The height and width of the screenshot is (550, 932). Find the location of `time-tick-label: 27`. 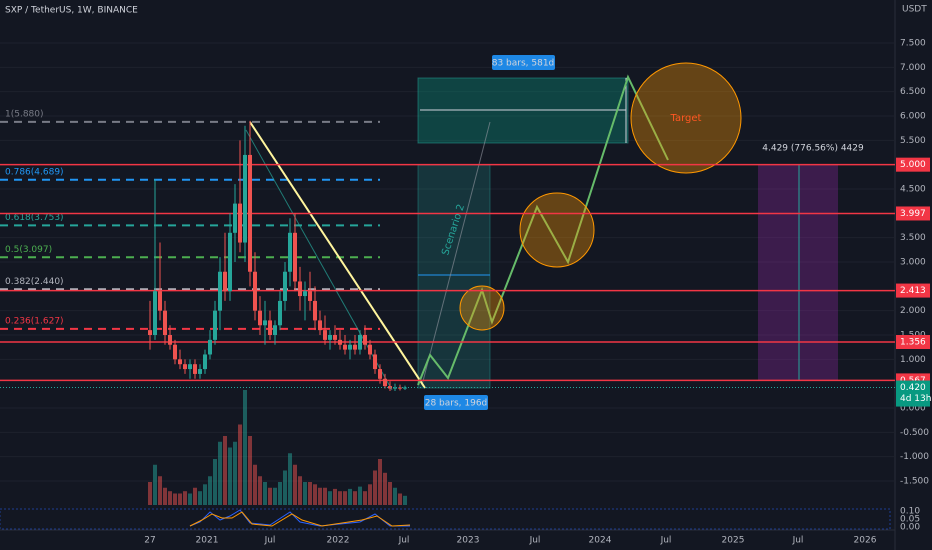

time-tick-label: 27 is located at coordinates (149, 541).